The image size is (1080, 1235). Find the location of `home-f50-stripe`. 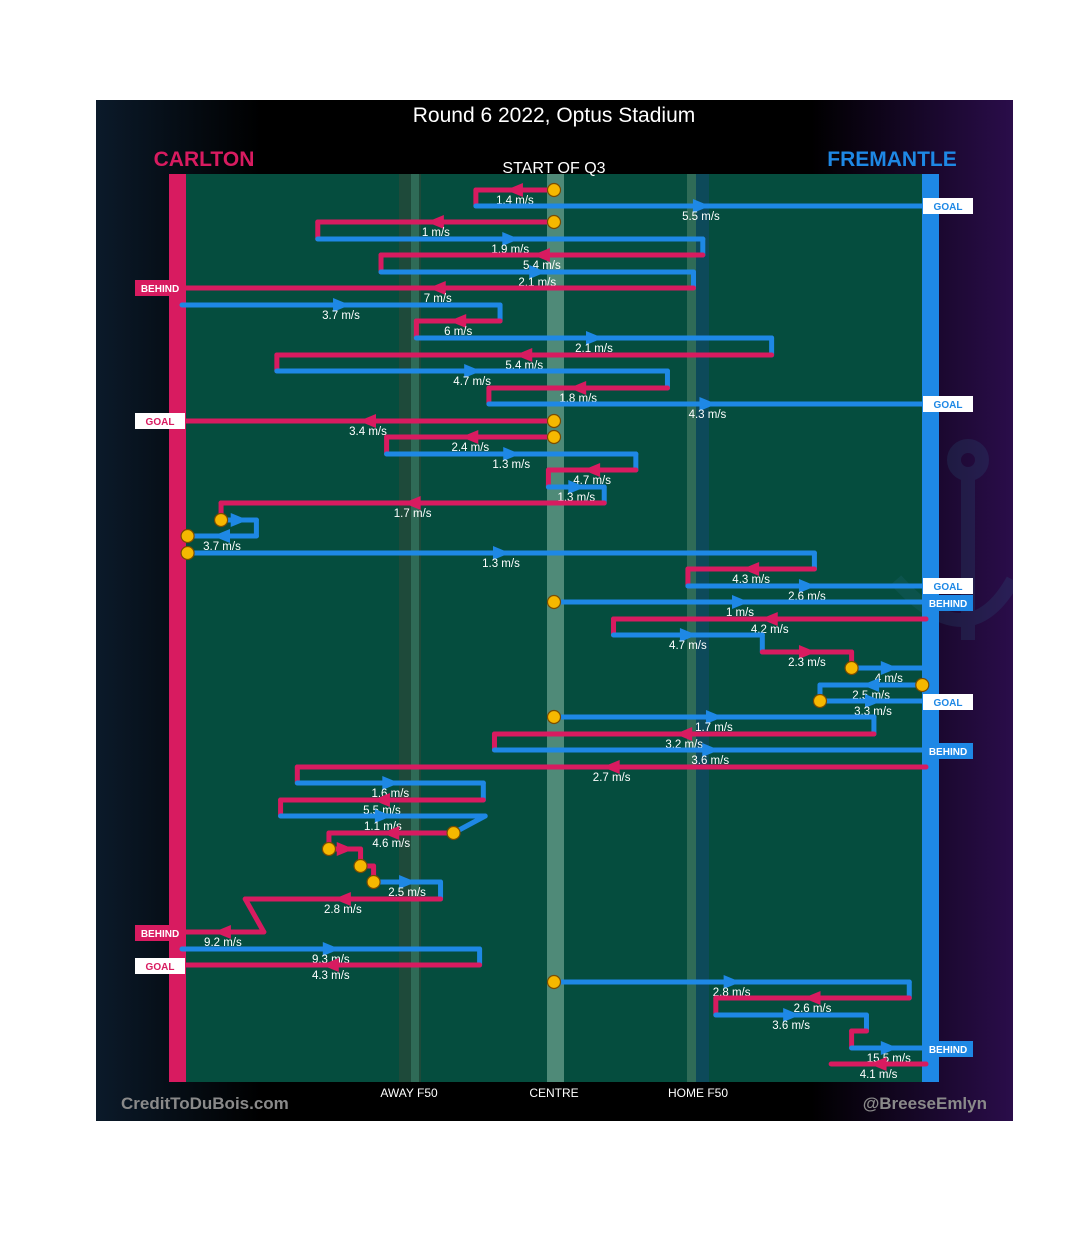

home-f50-stripe is located at coordinates (691, 628).